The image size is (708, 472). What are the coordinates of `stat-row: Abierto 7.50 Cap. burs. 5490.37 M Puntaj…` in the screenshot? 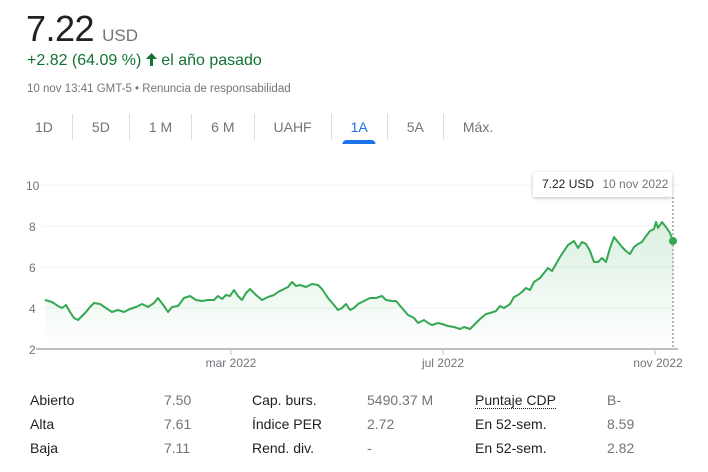 It's located at (360, 404).